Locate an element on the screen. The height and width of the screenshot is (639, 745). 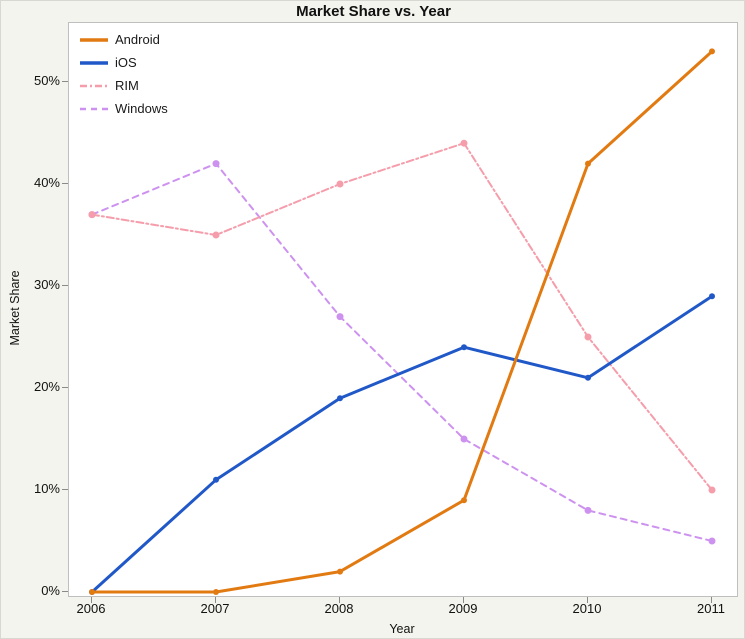
legend-label-android: Android is located at coordinates (137, 39).